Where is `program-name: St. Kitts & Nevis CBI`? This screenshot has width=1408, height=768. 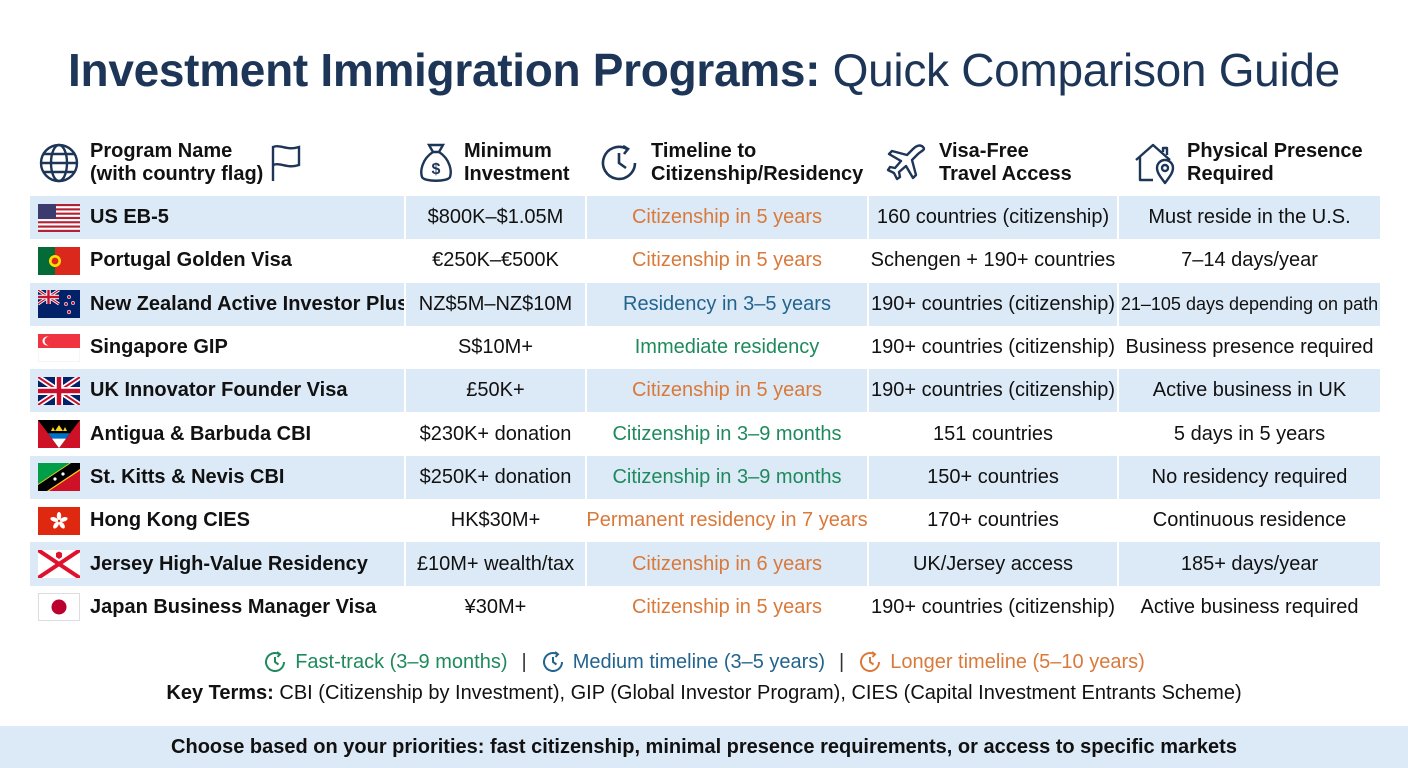
program-name: St. Kitts & Nevis CBI is located at coordinates (187, 476).